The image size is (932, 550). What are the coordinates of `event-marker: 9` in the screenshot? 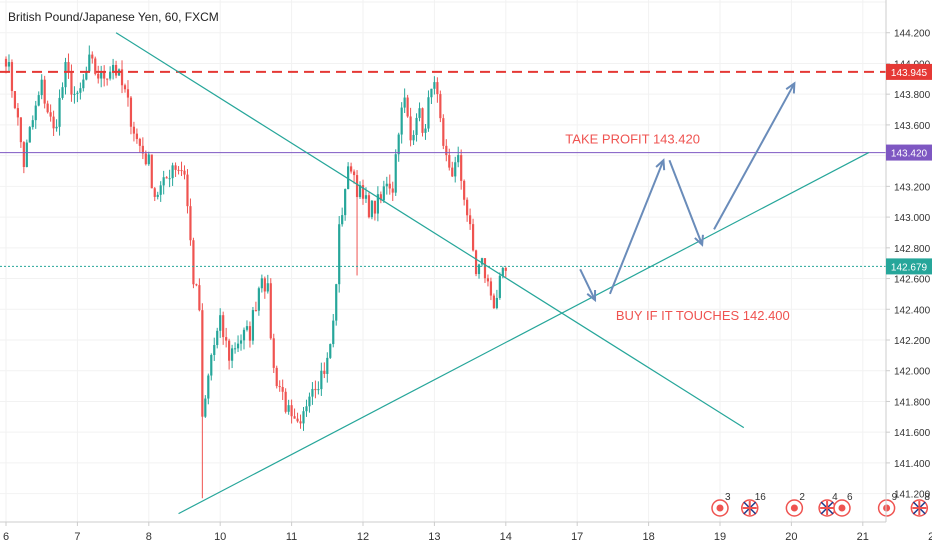 It's located at (887, 504).